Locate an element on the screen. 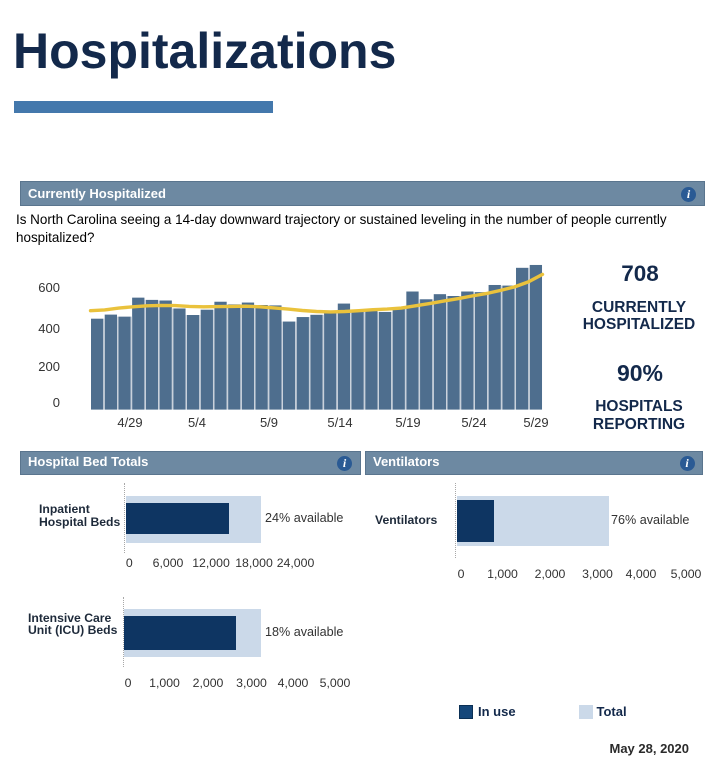  svg-text: 600 is located at coordinates (49, 287).